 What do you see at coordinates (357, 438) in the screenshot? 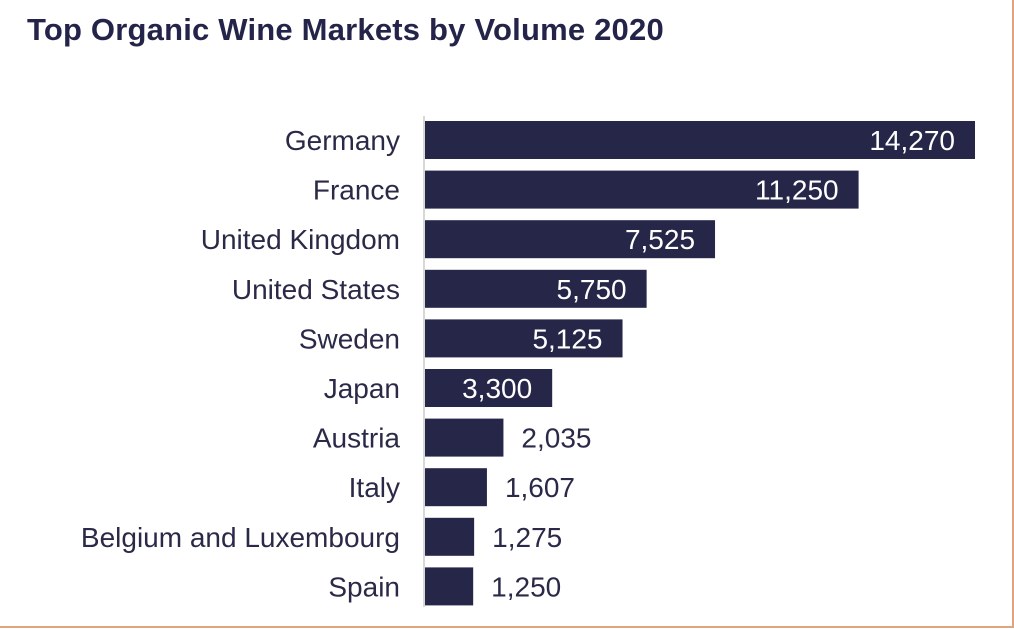
I see `category-label: Austria` at bounding box center [357, 438].